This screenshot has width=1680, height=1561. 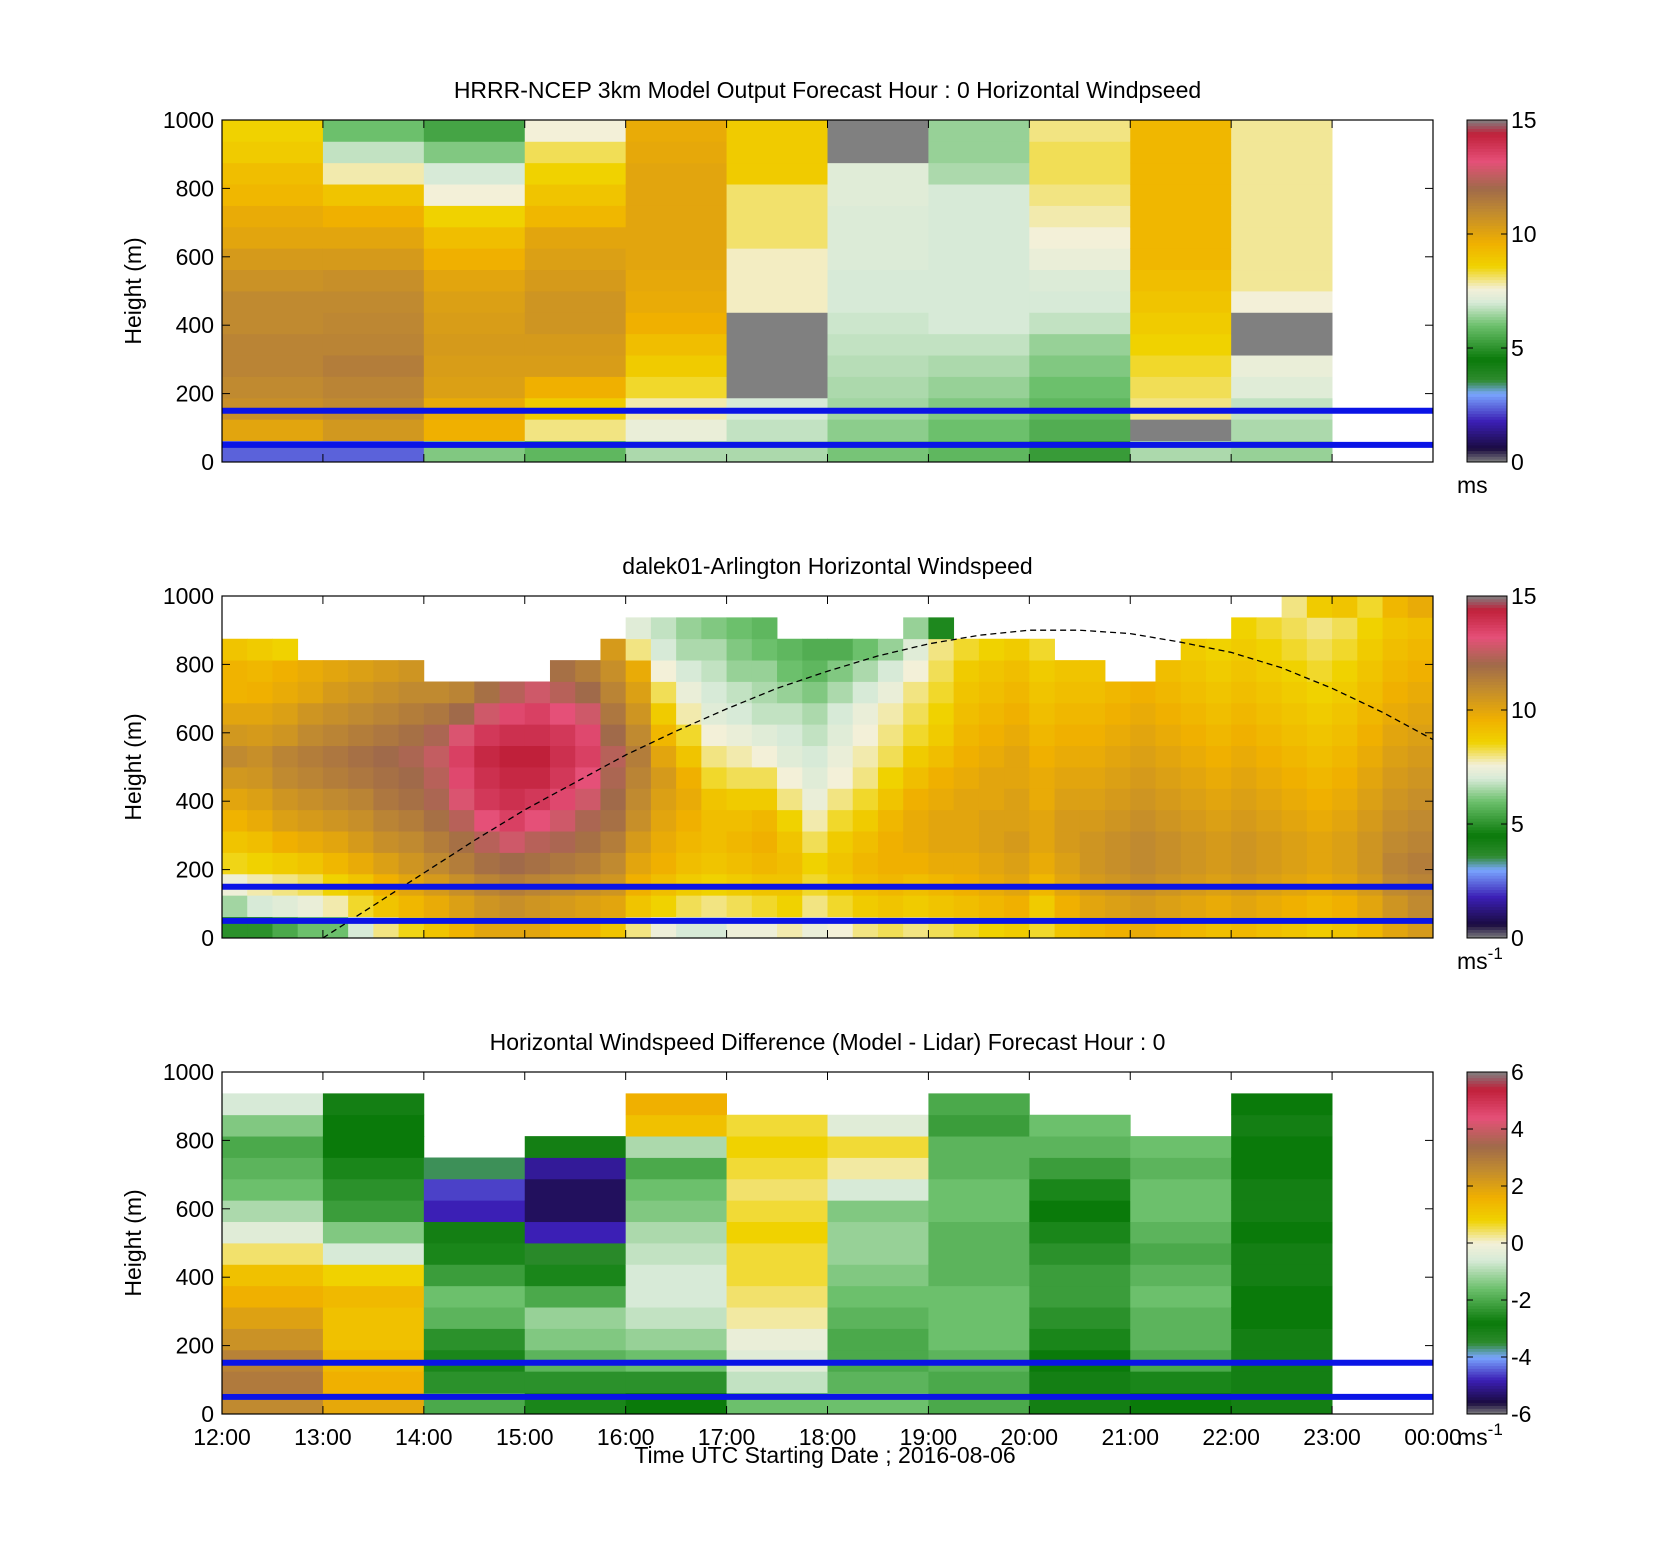 I want to click on colorbar-tick-label: 0, so click(x=1517, y=938).